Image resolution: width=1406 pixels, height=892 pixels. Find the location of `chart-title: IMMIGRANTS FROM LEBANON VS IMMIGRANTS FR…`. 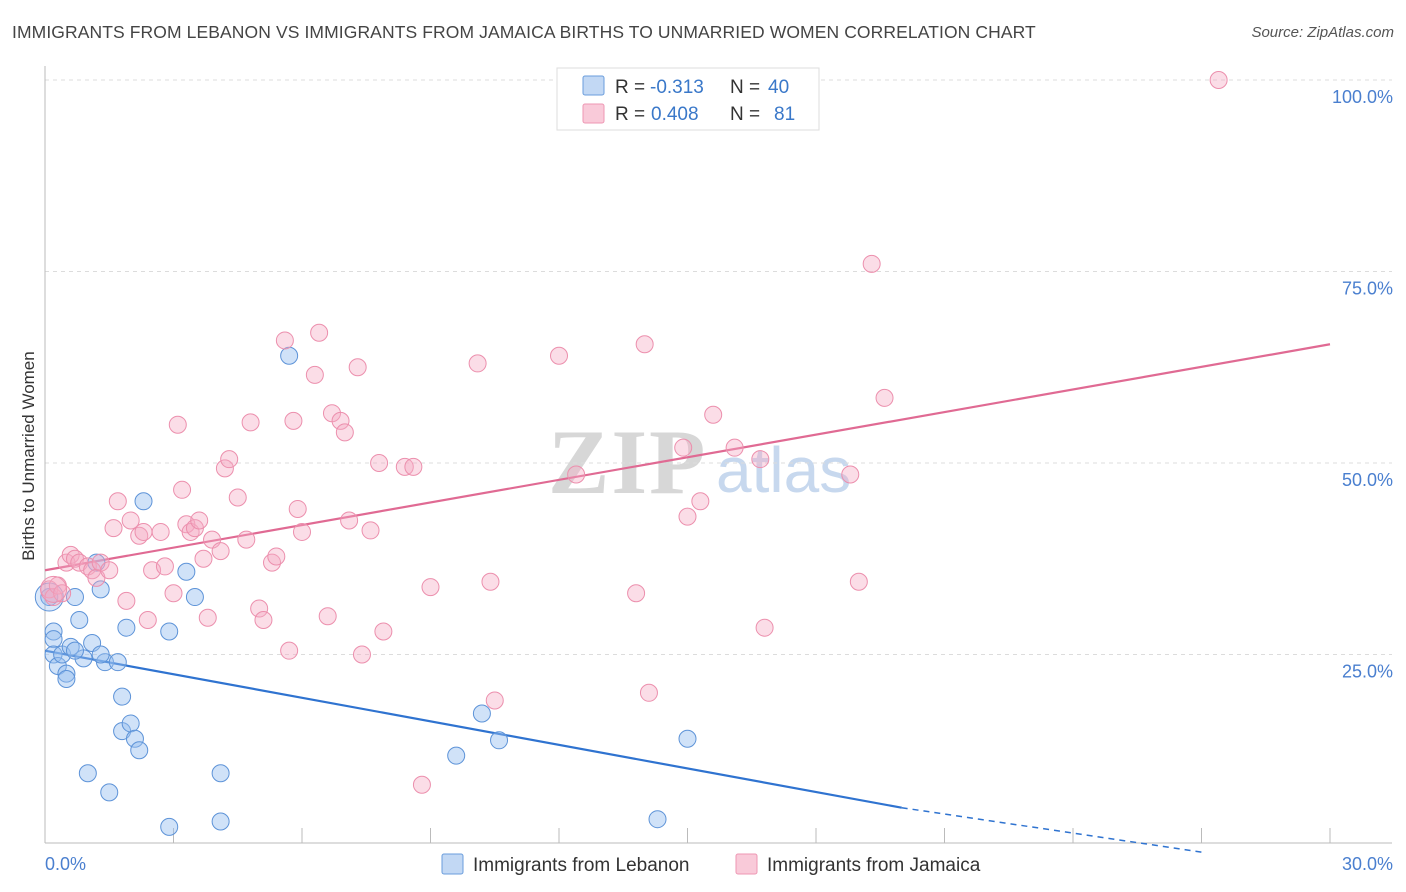

chart-title: IMMIGRANTS FROM LEBANON VS IMMIGRANTS FR… is located at coordinates (524, 32).